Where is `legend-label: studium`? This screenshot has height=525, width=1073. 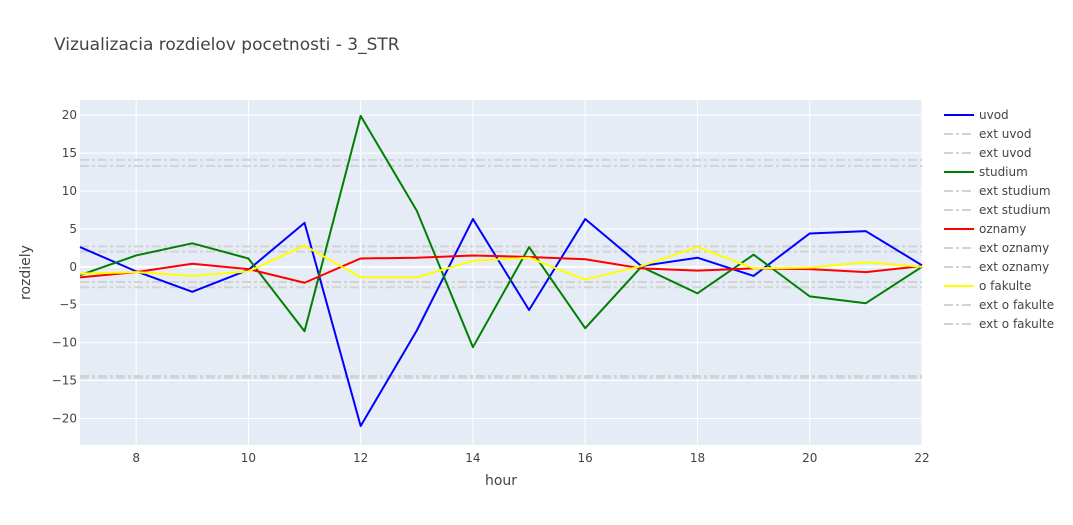
legend-label: studium is located at coordinates (1003, 172).